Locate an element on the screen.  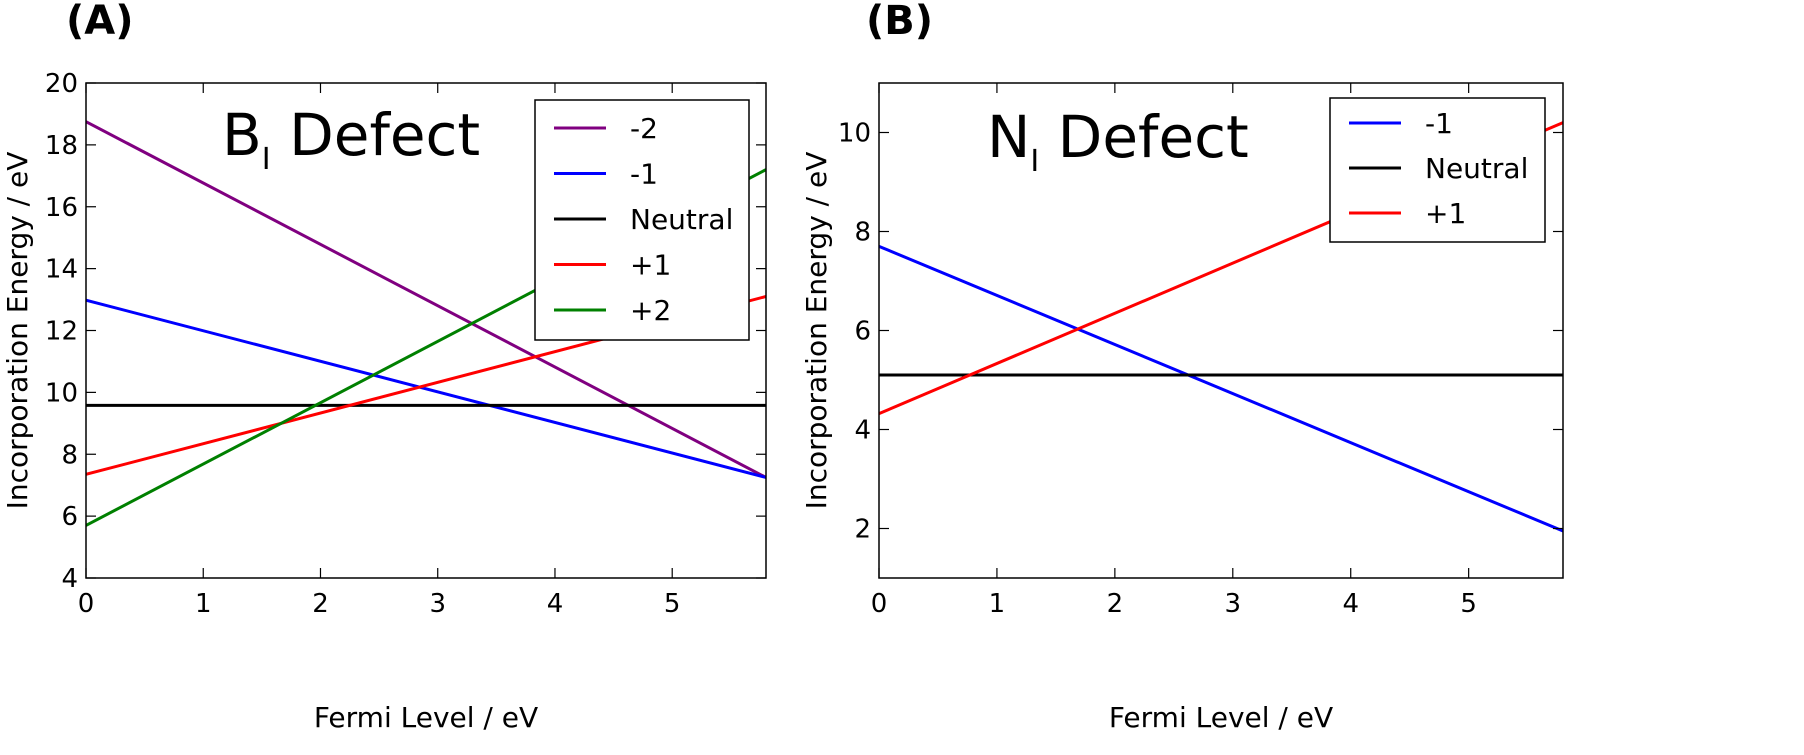
y-tick-label: 20 is located at coordinates (61, 84).